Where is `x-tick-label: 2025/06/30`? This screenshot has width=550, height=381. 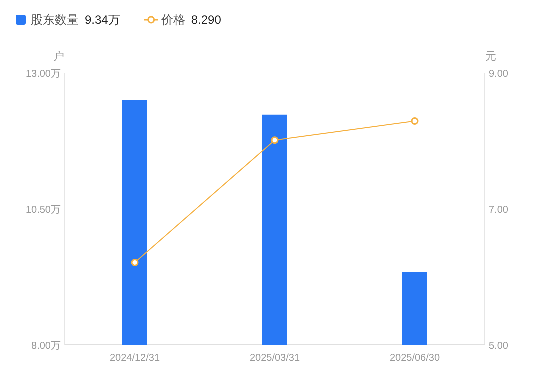
x-tick-label: 2025/06/30 is located at coordinates (415, 358).